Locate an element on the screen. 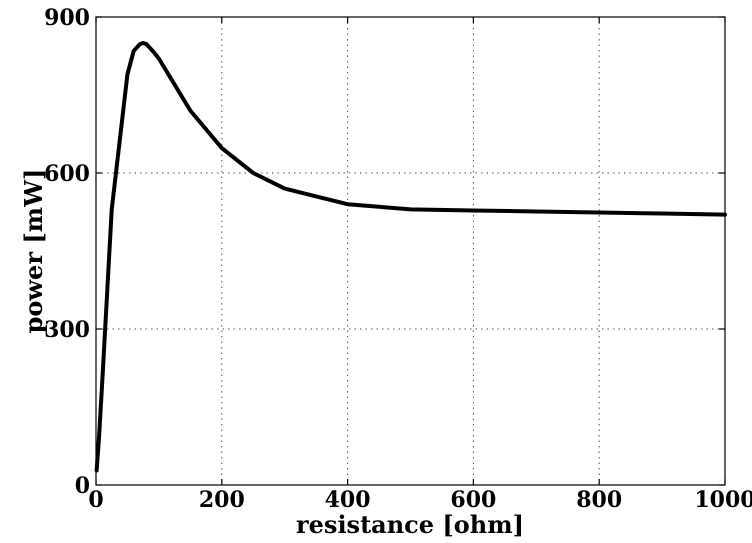  y-tick-label: 0 is located at coordinates (82, 486).